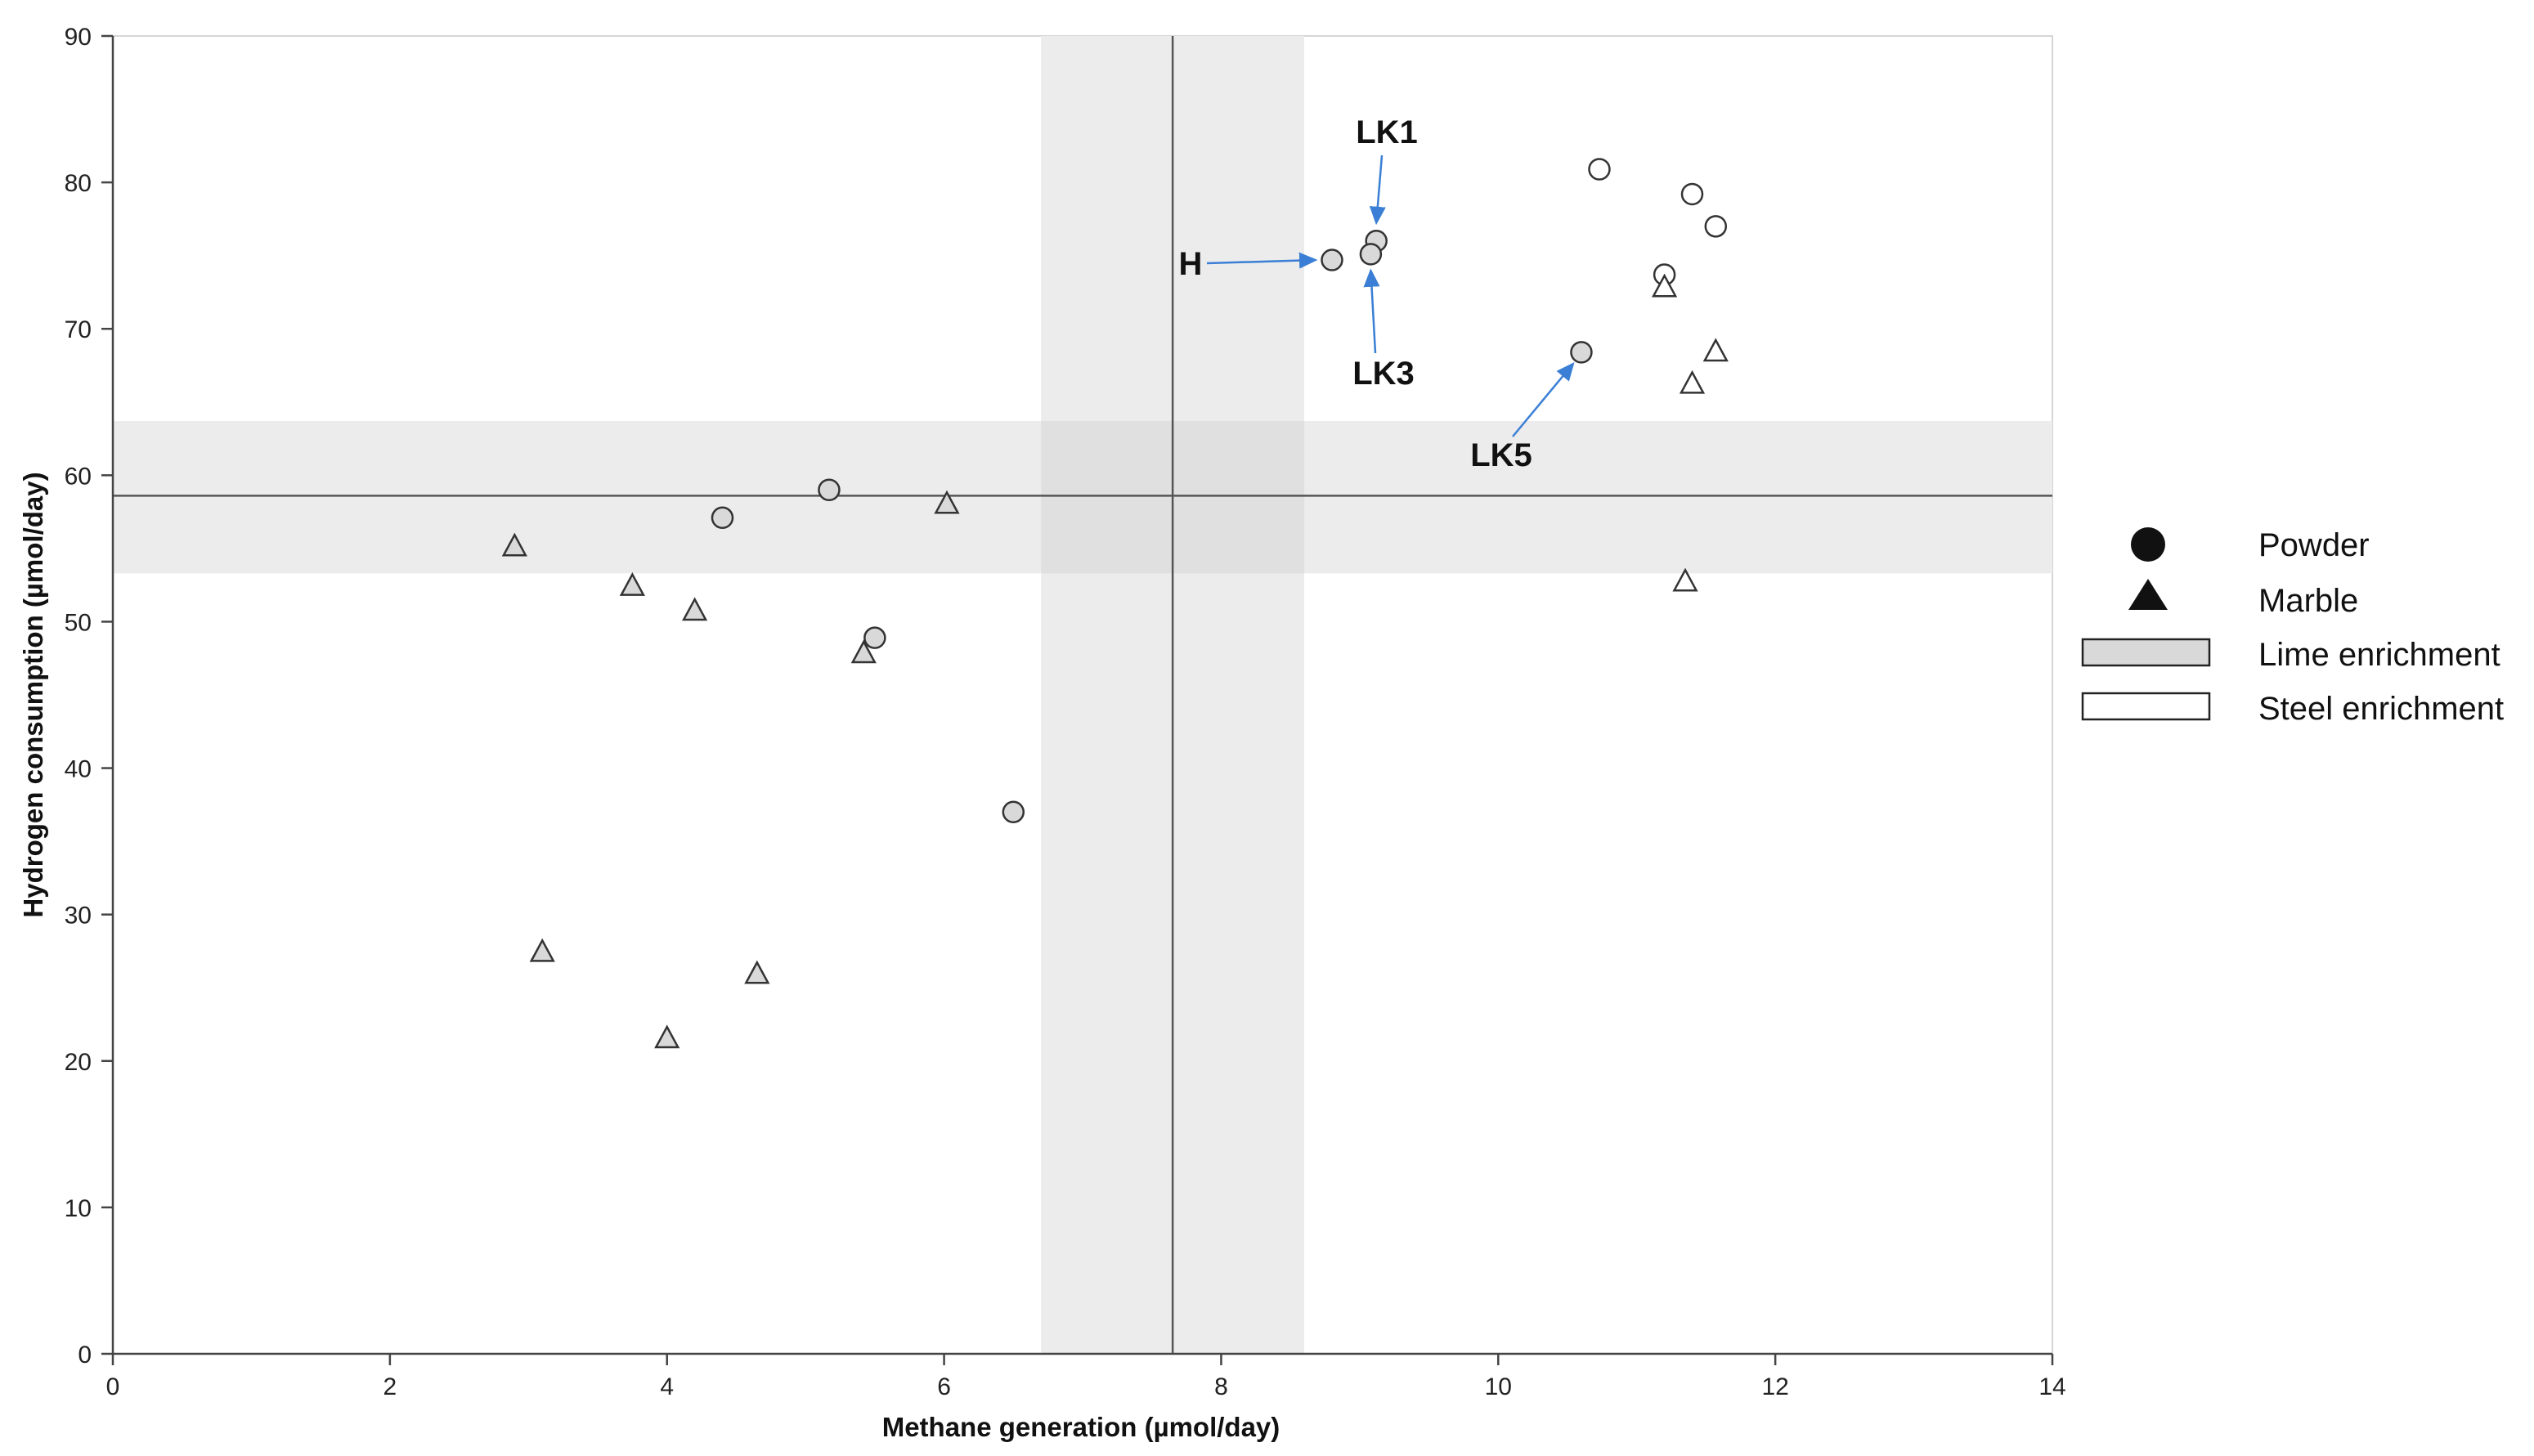  What do you see at coordinates (2379, 655) in the screenshot?
I see `legend-lime-enrichment-label: Lime enrichment` at bounding box center [2379, 655].